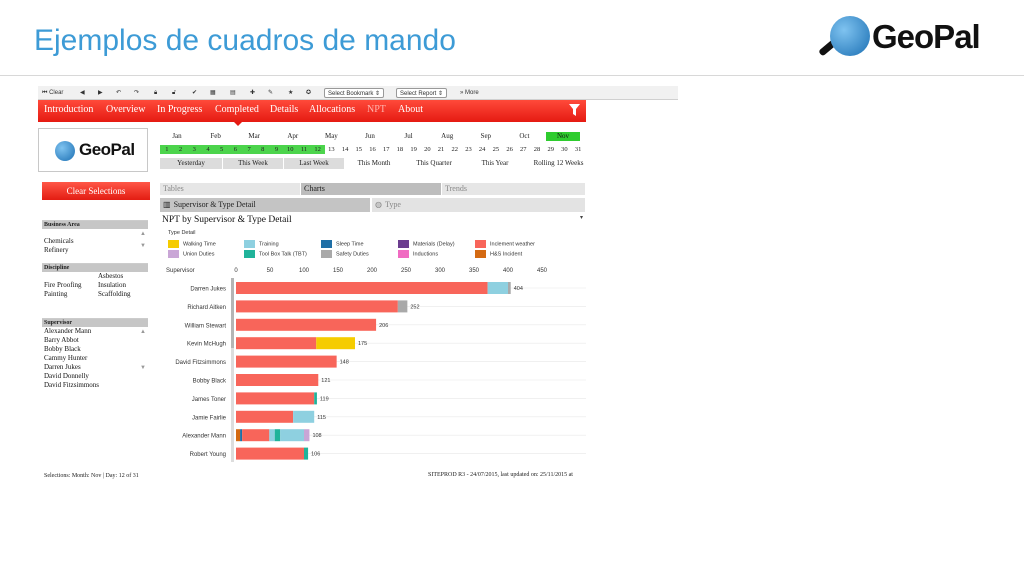 The width and height of the screenshot is (1024, 576). I want to click on legend-item: Tool Box Talk (TBT), so click(275, 254).